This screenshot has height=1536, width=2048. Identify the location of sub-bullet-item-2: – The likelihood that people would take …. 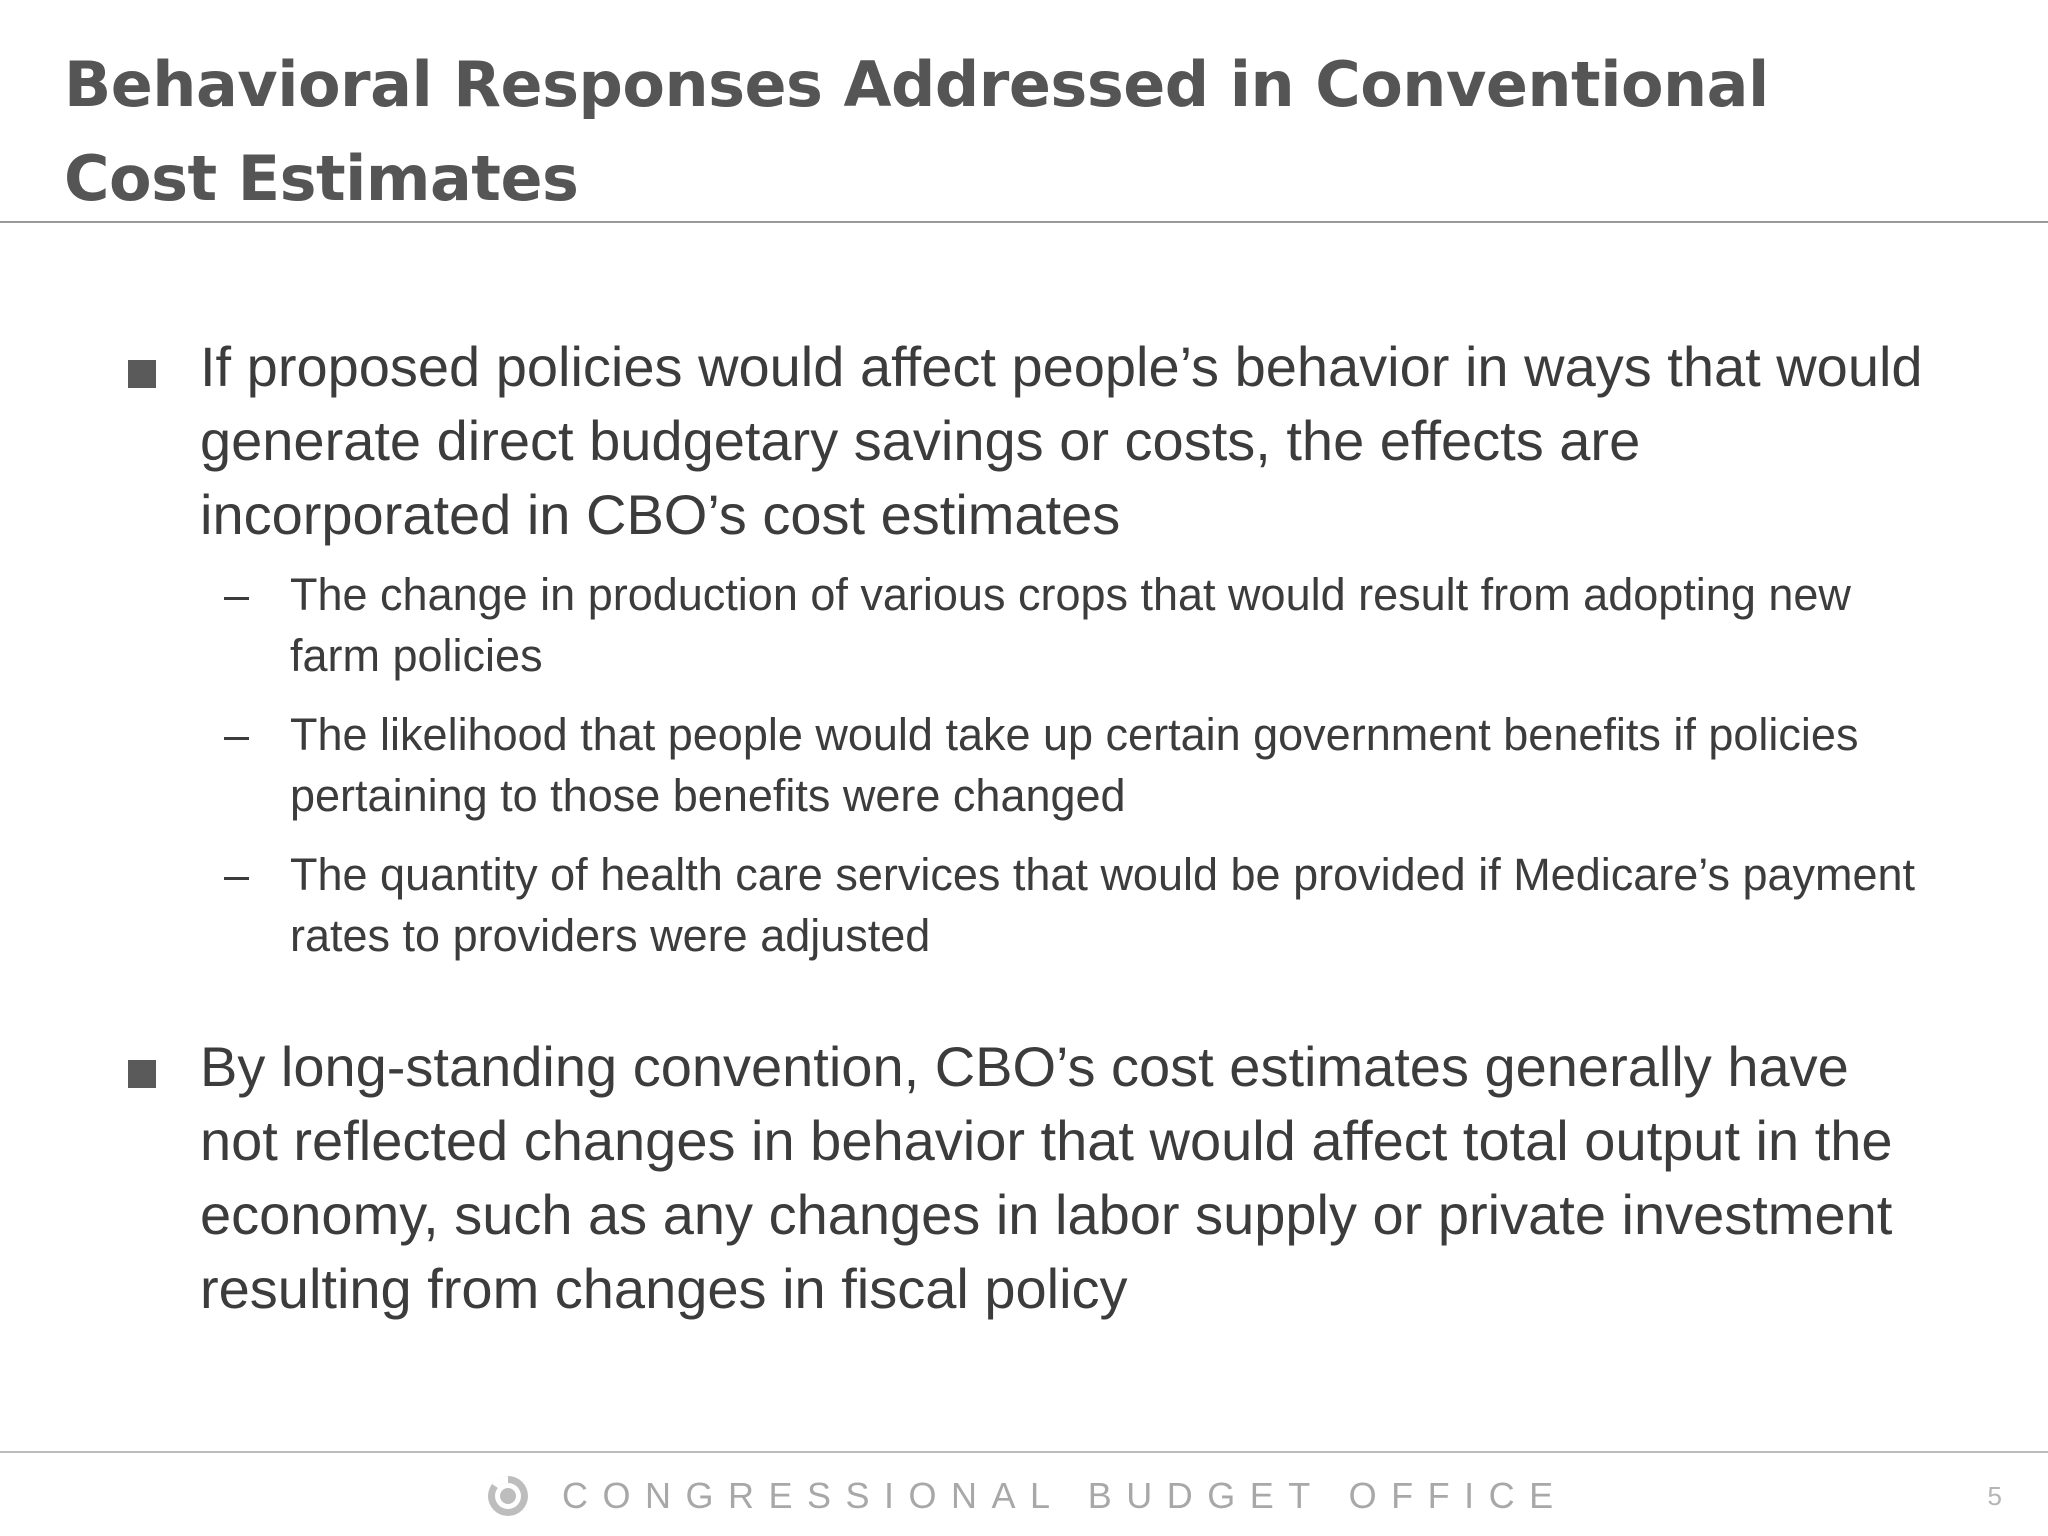
(965, 765).